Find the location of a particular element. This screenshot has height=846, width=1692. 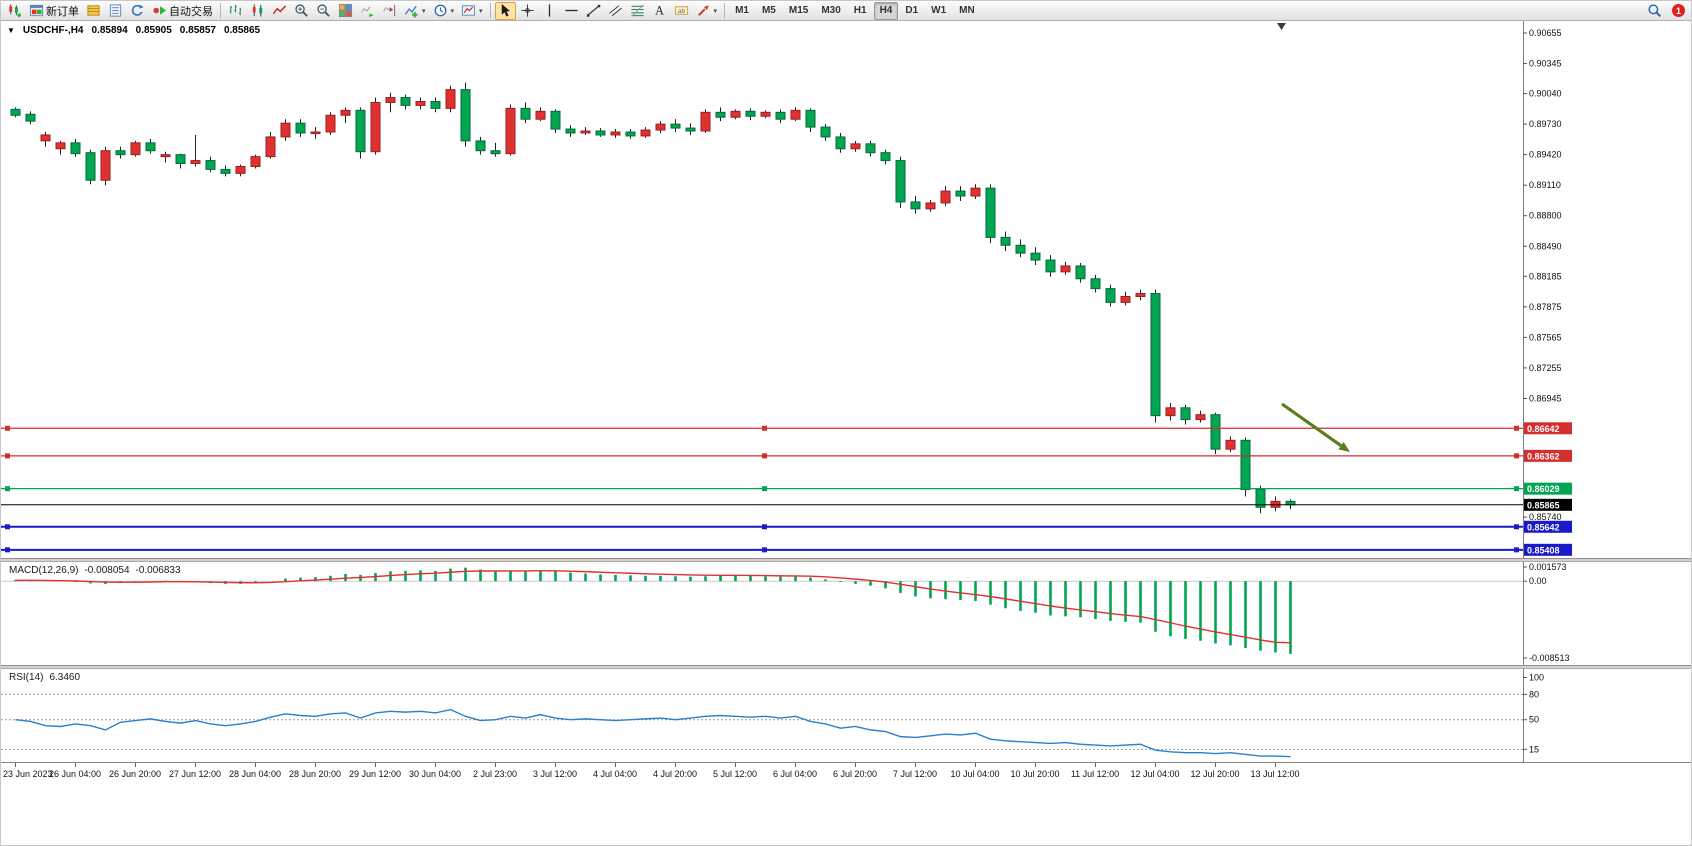

data-window-button is located at coordinates (115, 11).